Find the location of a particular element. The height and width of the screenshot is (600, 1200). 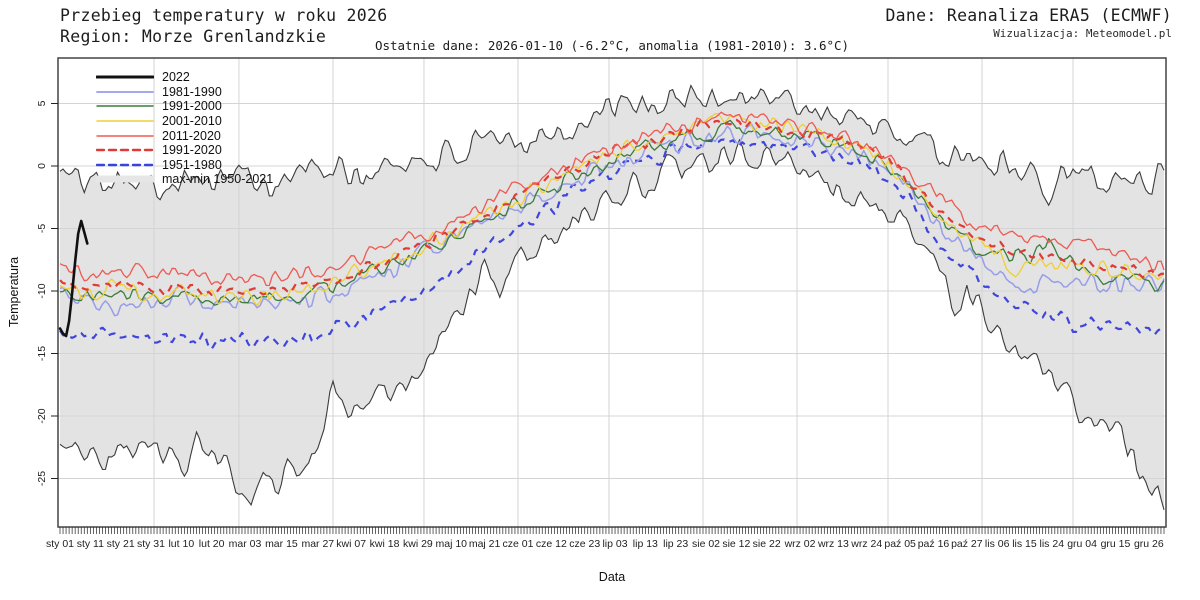

legend-label: 2001-2010 is located at coordinates (192, 121).